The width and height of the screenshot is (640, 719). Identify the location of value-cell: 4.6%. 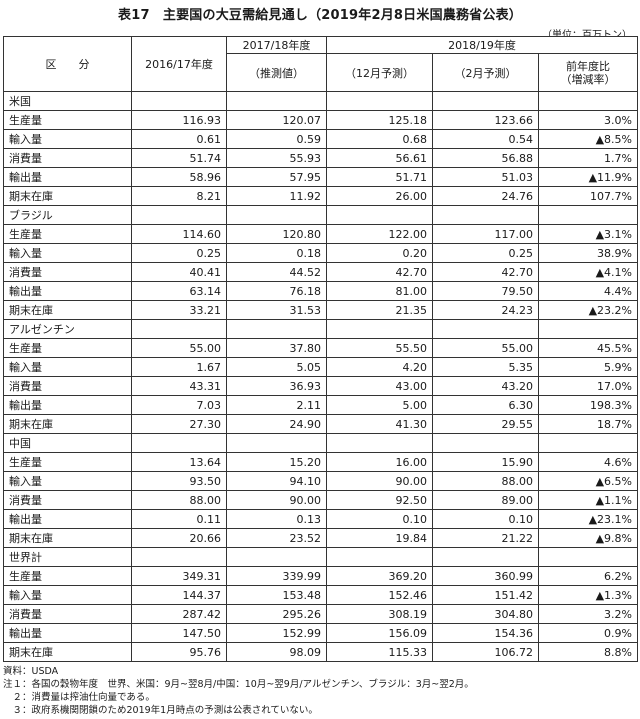
(588, 462).